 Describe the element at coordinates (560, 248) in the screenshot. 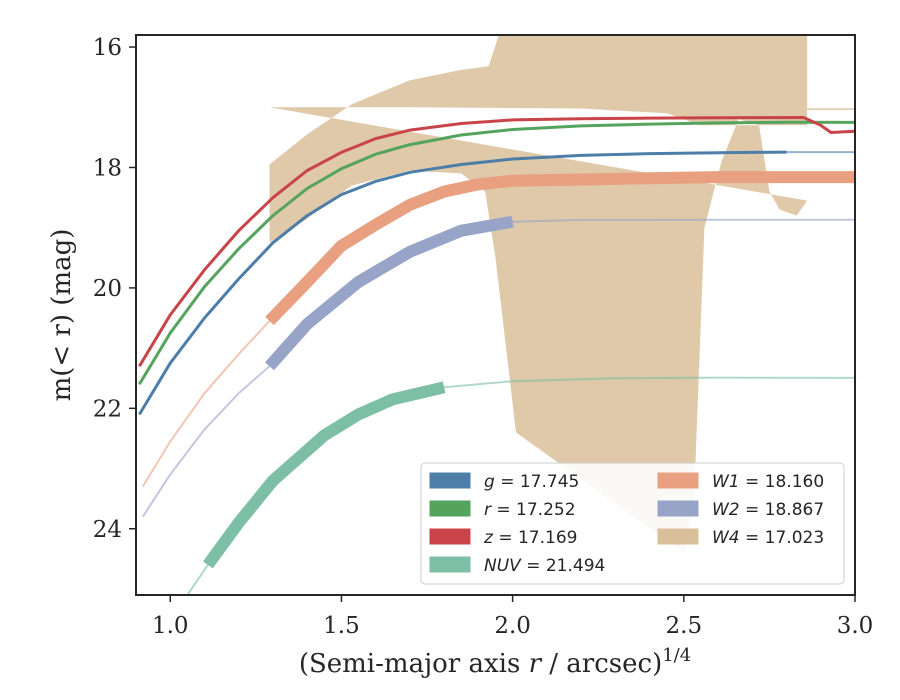

I see `series-w1-measured` at that location.